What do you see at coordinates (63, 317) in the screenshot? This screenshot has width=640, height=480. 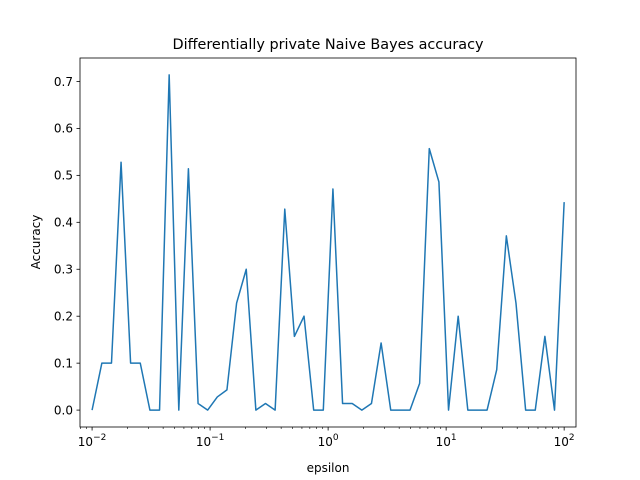 I see `y-tick-label: 0.2` at bounding box center [63, 317].